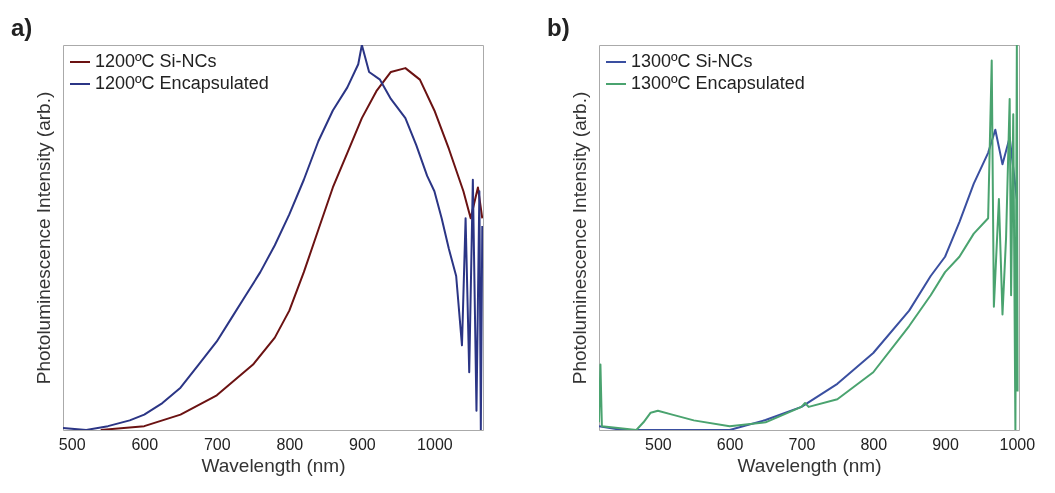  Describe the element at coordinates (558, 27) in the screenshot. I see `chart-title: b)` at that location.